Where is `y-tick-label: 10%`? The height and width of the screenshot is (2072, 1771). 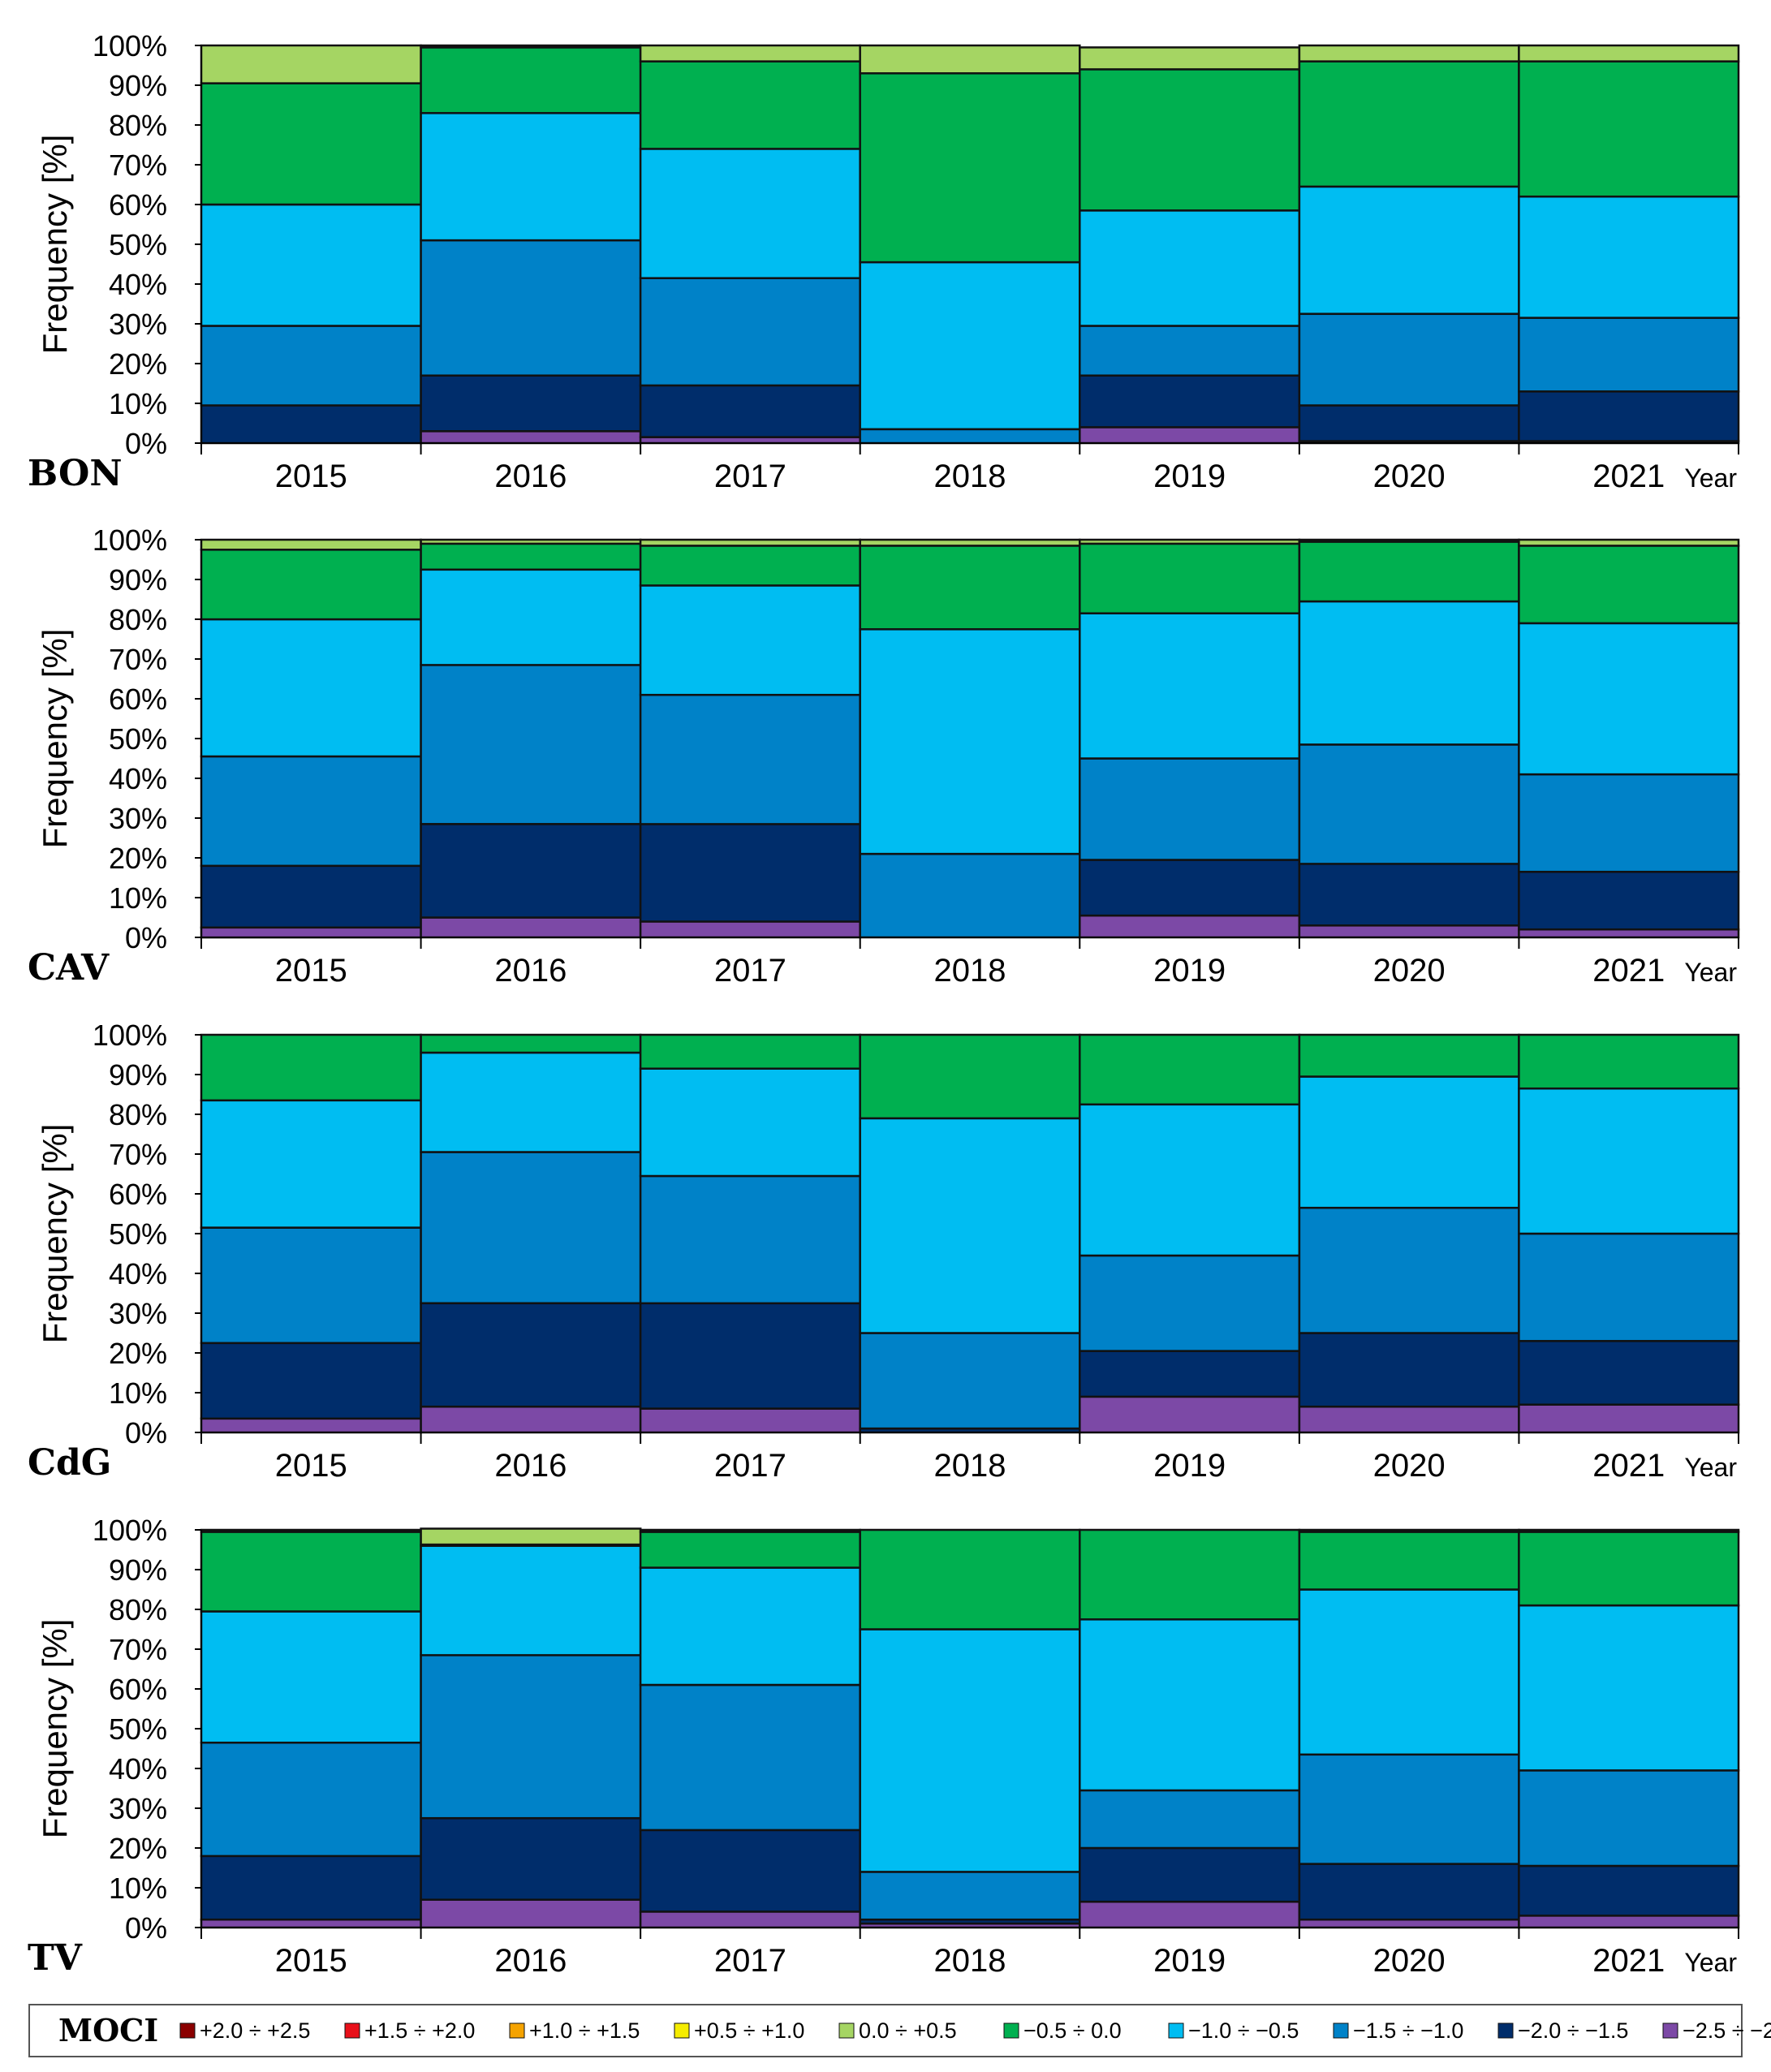 y-tick-label: 10% is located at coordinates (138, 1393).